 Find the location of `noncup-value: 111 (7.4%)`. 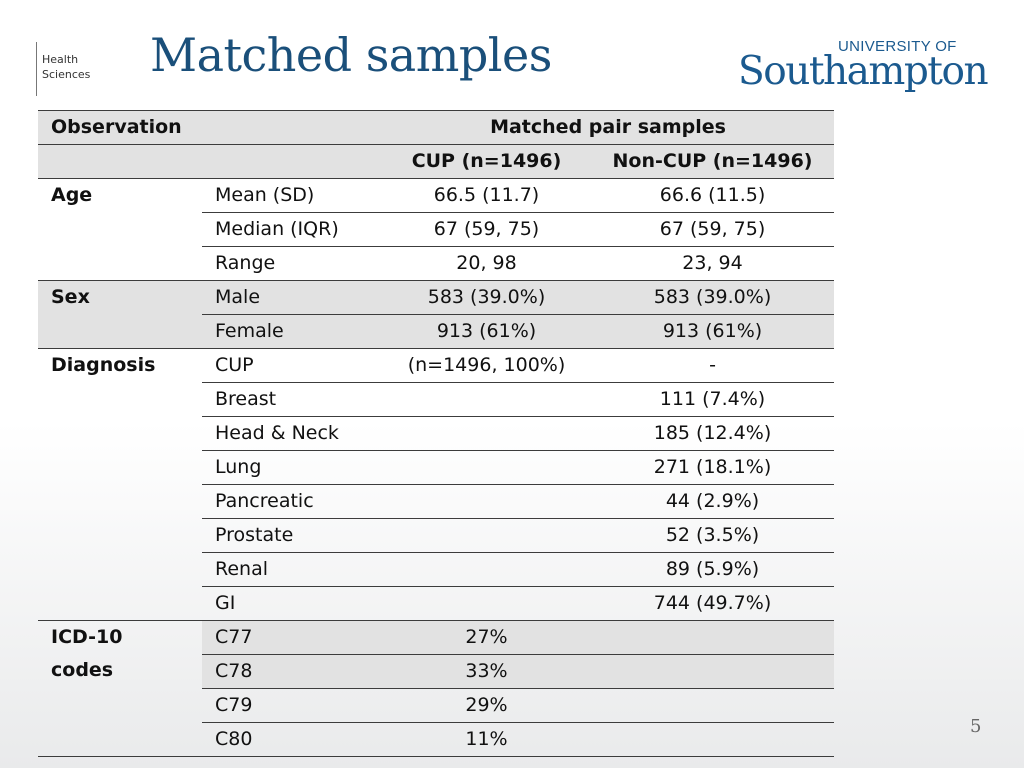

noncup-value: 111 (7.4%) is located at coordinates (713, 399).